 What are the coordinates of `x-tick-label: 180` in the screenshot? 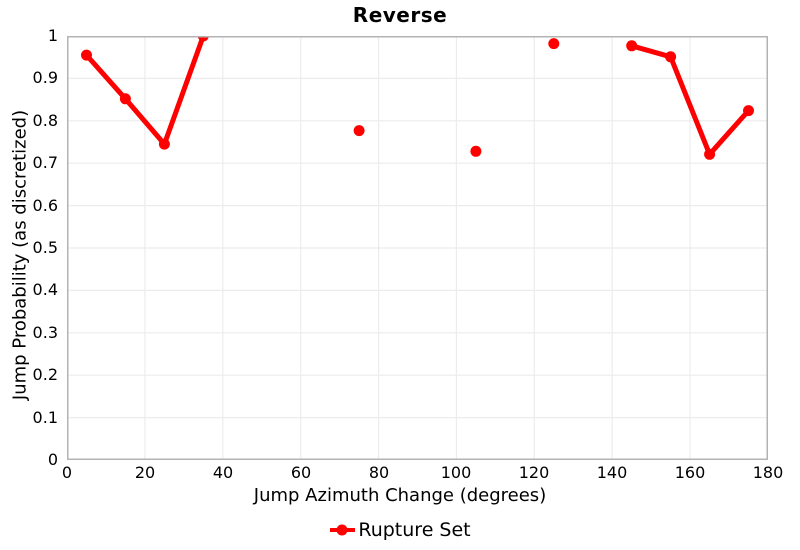 It's located at (768, 472).